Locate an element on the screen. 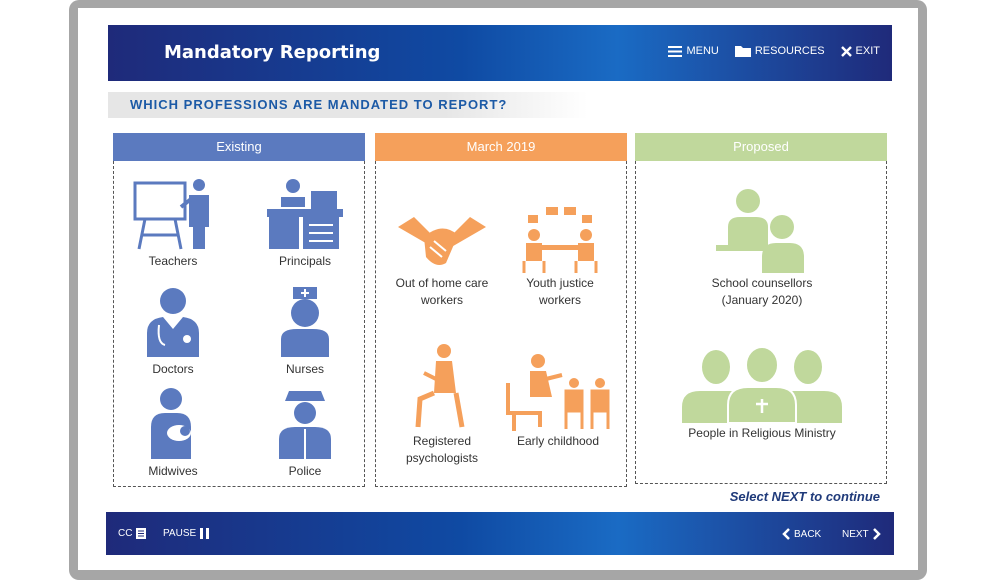  next-button: NEXT is located at coordinates (861, 534).